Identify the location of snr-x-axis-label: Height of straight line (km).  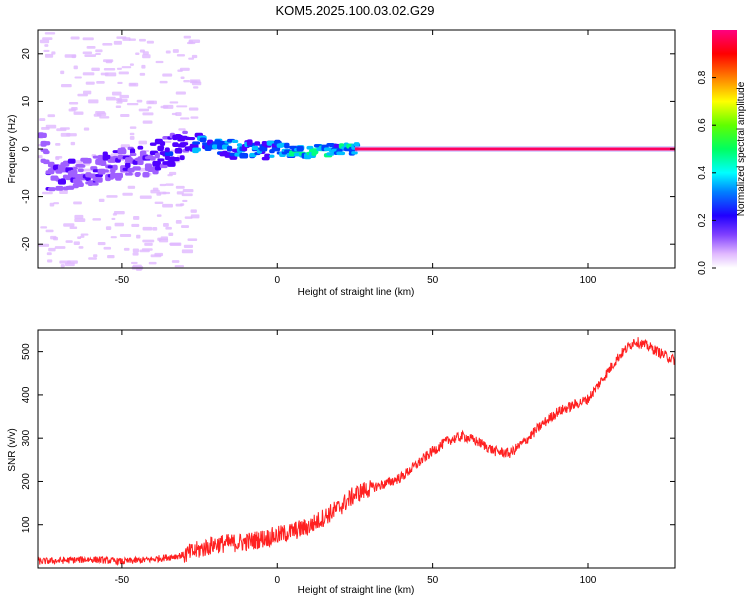
(356, 590).